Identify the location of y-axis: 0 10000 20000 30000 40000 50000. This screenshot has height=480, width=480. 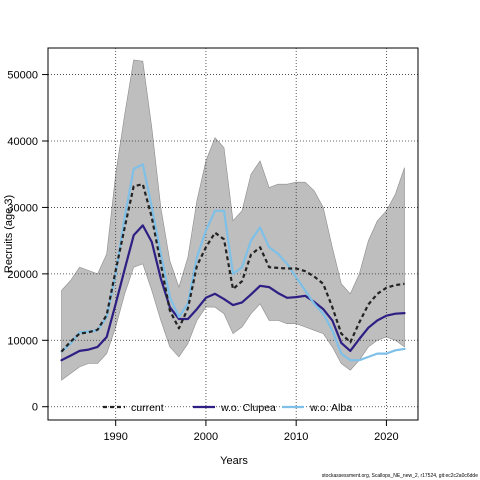
(27, 242).